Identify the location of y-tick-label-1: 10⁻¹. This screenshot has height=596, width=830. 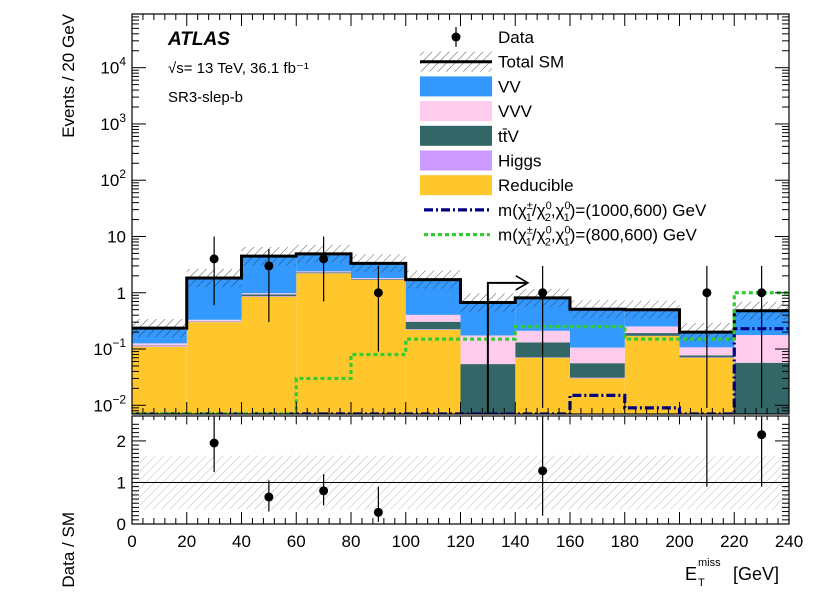
(109, 347).